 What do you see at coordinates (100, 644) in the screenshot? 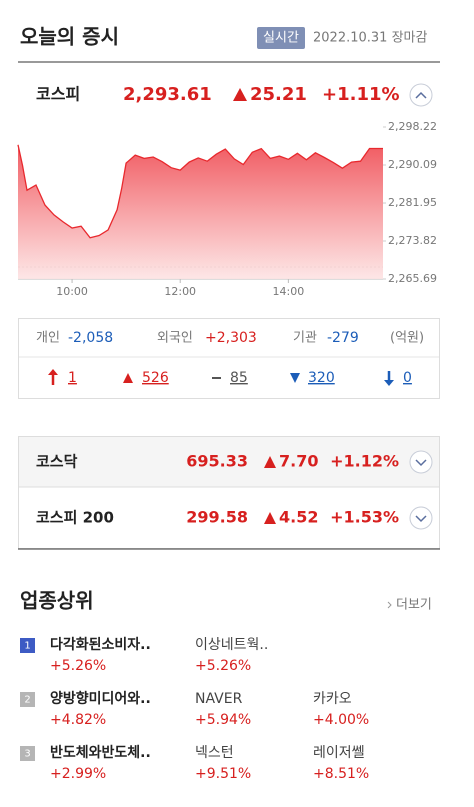
I see `sector-name: 다각화된소비자..` at bounding box center [100, 644].